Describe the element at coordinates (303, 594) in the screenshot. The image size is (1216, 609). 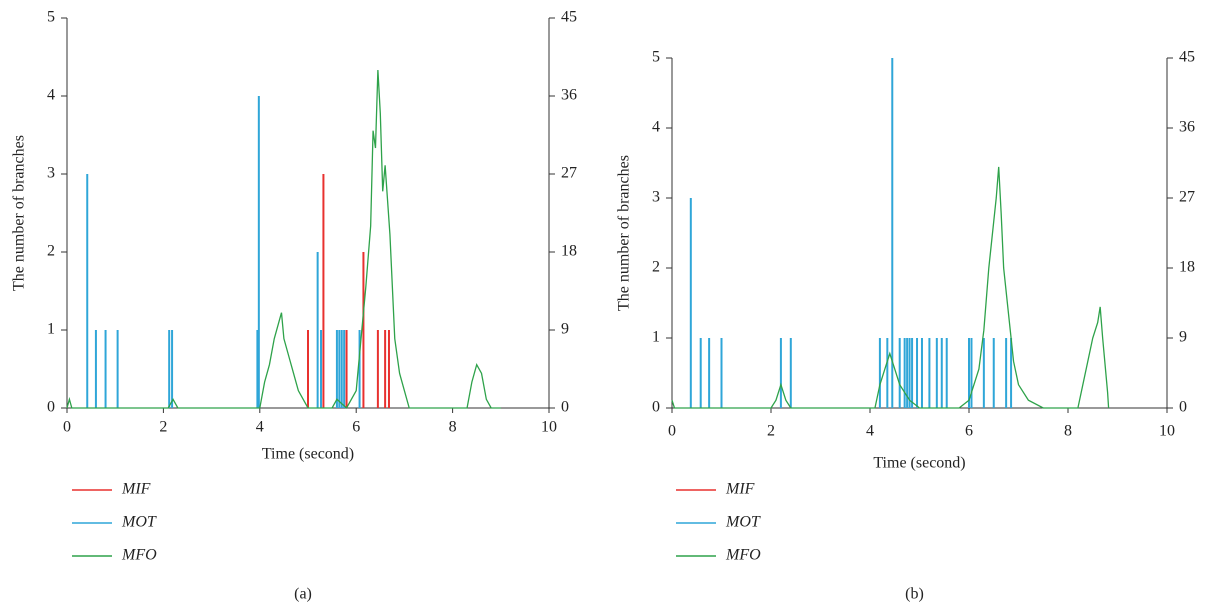
I see `panel-label: (a)` at that location.